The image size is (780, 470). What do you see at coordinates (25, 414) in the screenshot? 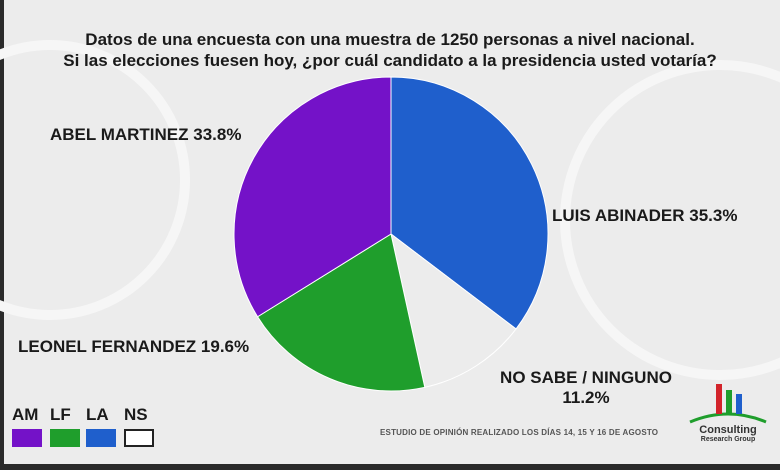
I see `legend-code-am: AM` at bounding box center [25, 414].